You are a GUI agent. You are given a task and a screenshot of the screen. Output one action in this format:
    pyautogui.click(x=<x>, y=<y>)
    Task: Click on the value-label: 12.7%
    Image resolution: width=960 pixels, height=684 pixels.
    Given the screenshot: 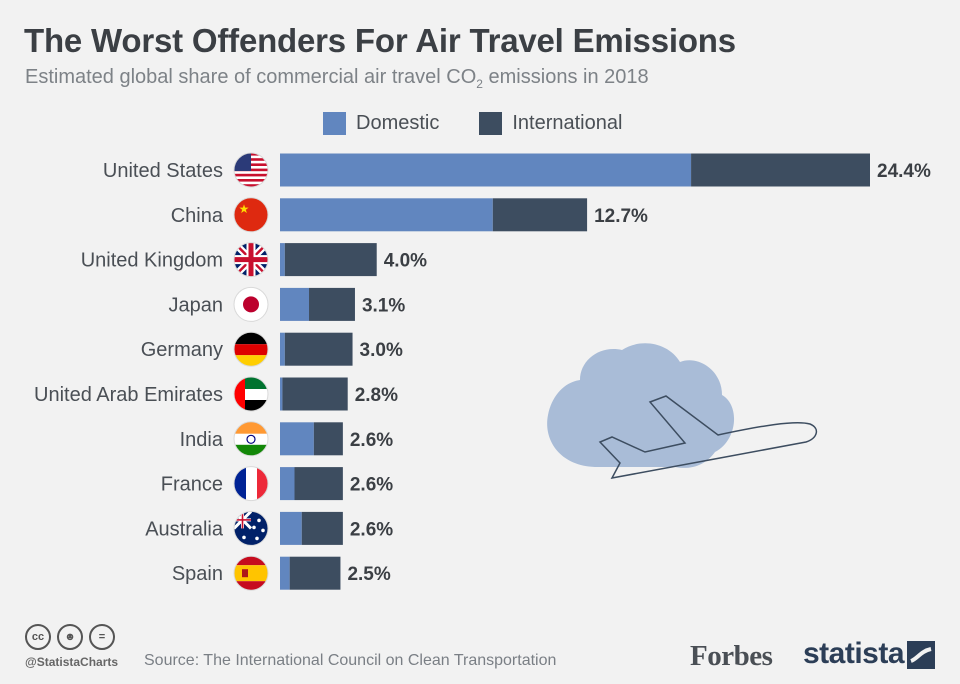 What is the action you would take?
    pyautogui.click(x=621, y=216)
    